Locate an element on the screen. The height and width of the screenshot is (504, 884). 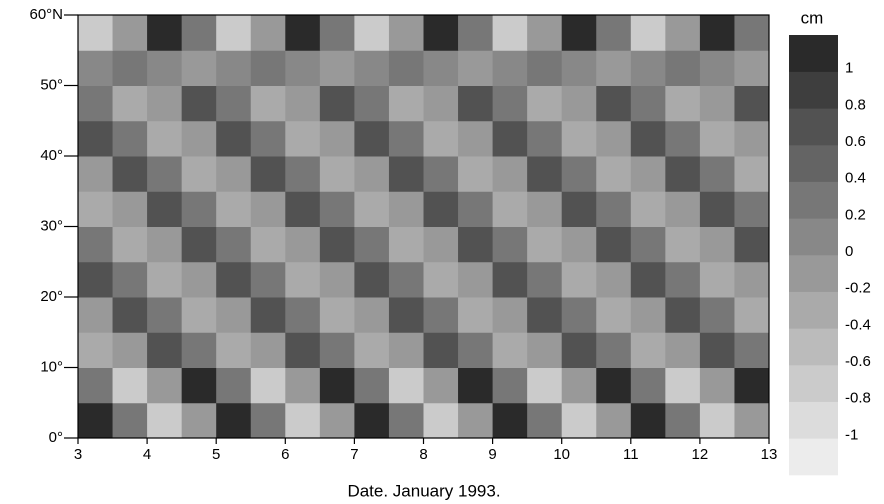
colorbar-tick-label: -0.8 is located at coordinates (858, 398).